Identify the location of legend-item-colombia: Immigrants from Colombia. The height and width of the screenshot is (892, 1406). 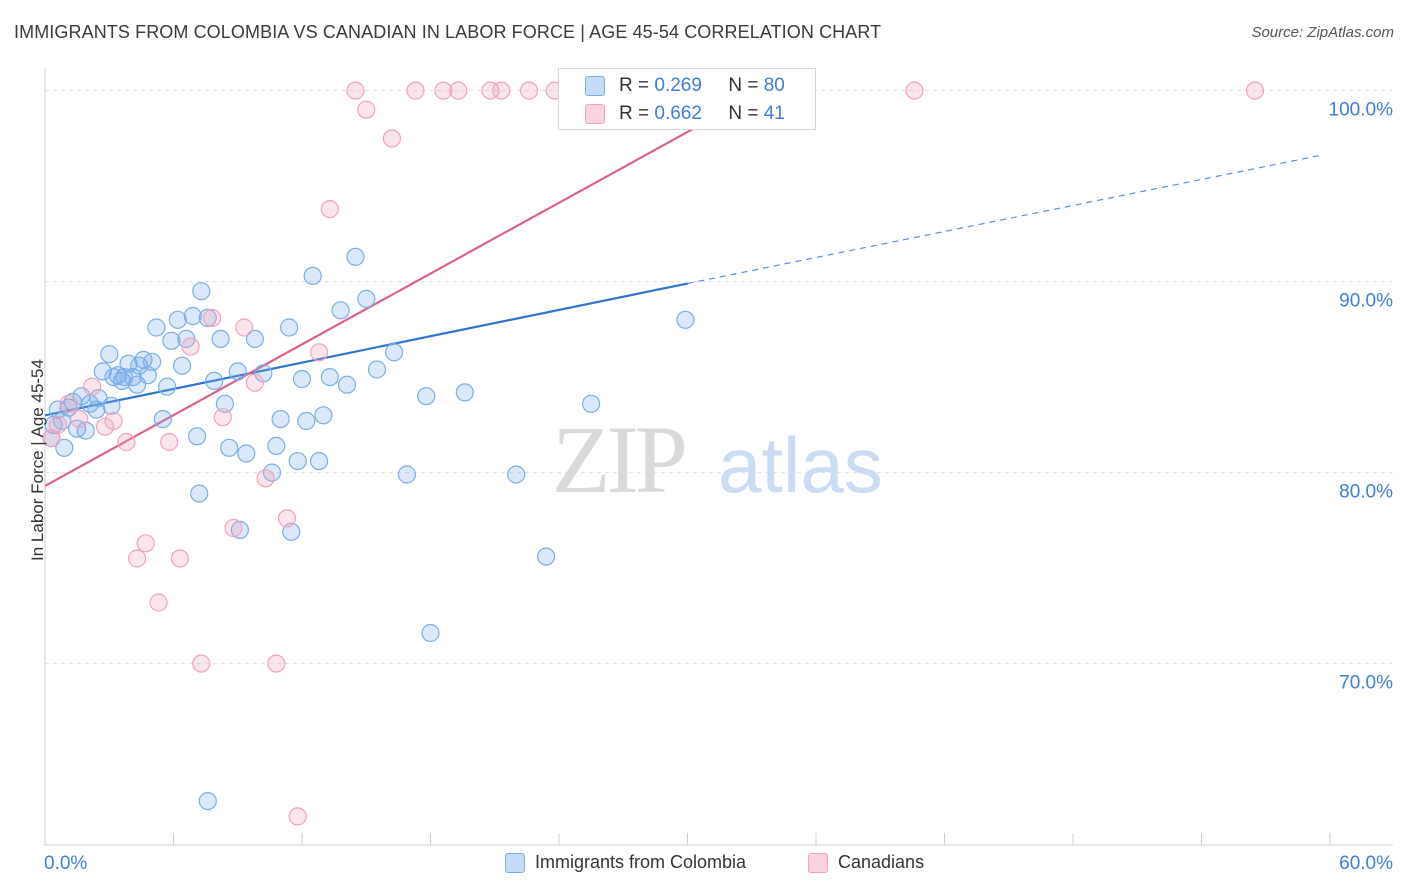
(625, 862).